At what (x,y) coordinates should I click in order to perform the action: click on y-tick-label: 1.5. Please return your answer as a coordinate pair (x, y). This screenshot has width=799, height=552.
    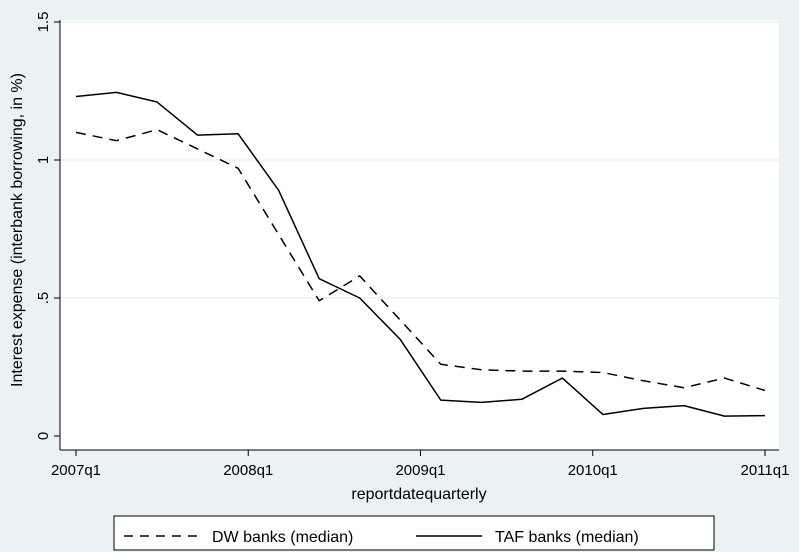
    Looking at the image, I should click on (43, 22).